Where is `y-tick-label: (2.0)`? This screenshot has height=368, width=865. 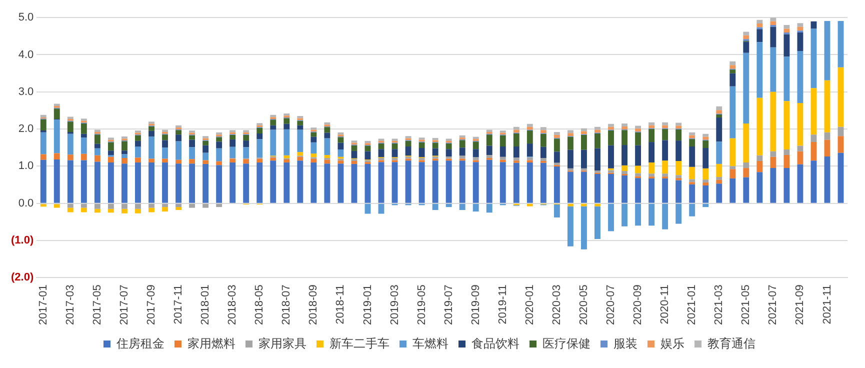 y-tick-label: (2.0) is located at coordinates (22, 278).